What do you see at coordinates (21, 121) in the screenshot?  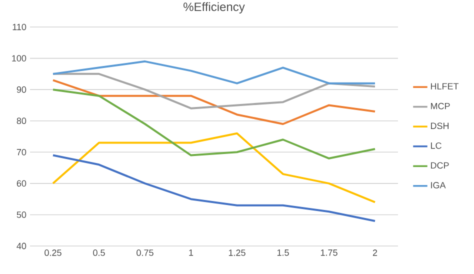 I see `y-tick-label: 80` at bounding box center [21, 121].